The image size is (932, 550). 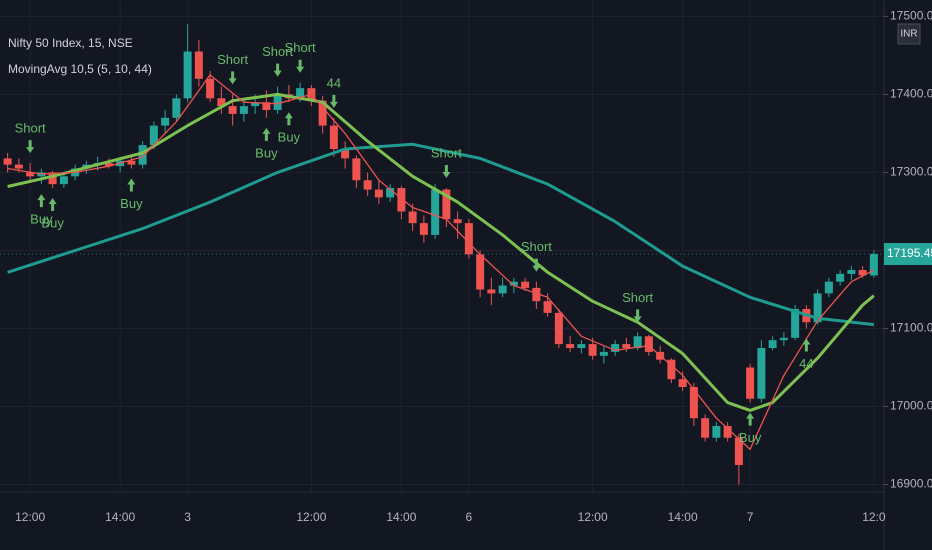 I want to click on x-tick-label: 7, so click(x=750, y=517).